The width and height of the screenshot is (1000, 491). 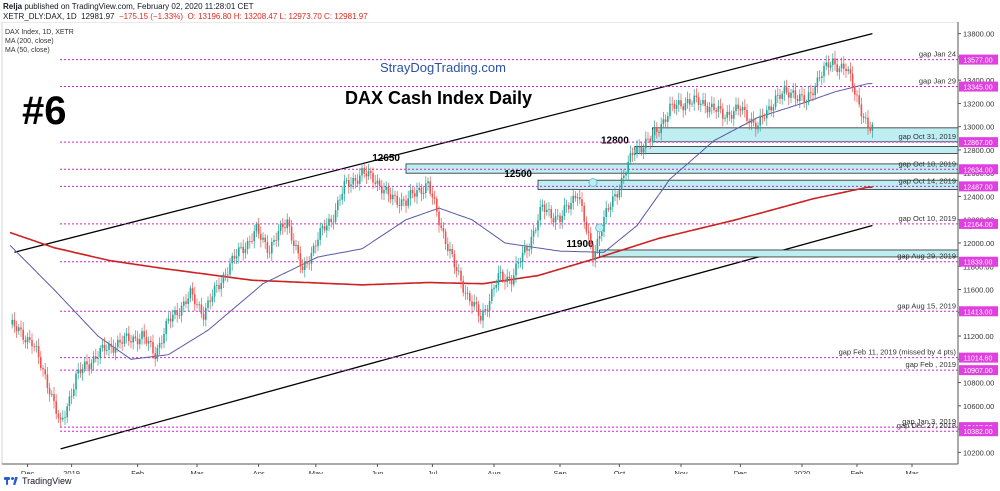 What do you see at coordinates (559, 471) in the screenshot?
I see `time-tick-label: Sep` at bounding box center [559, 471].